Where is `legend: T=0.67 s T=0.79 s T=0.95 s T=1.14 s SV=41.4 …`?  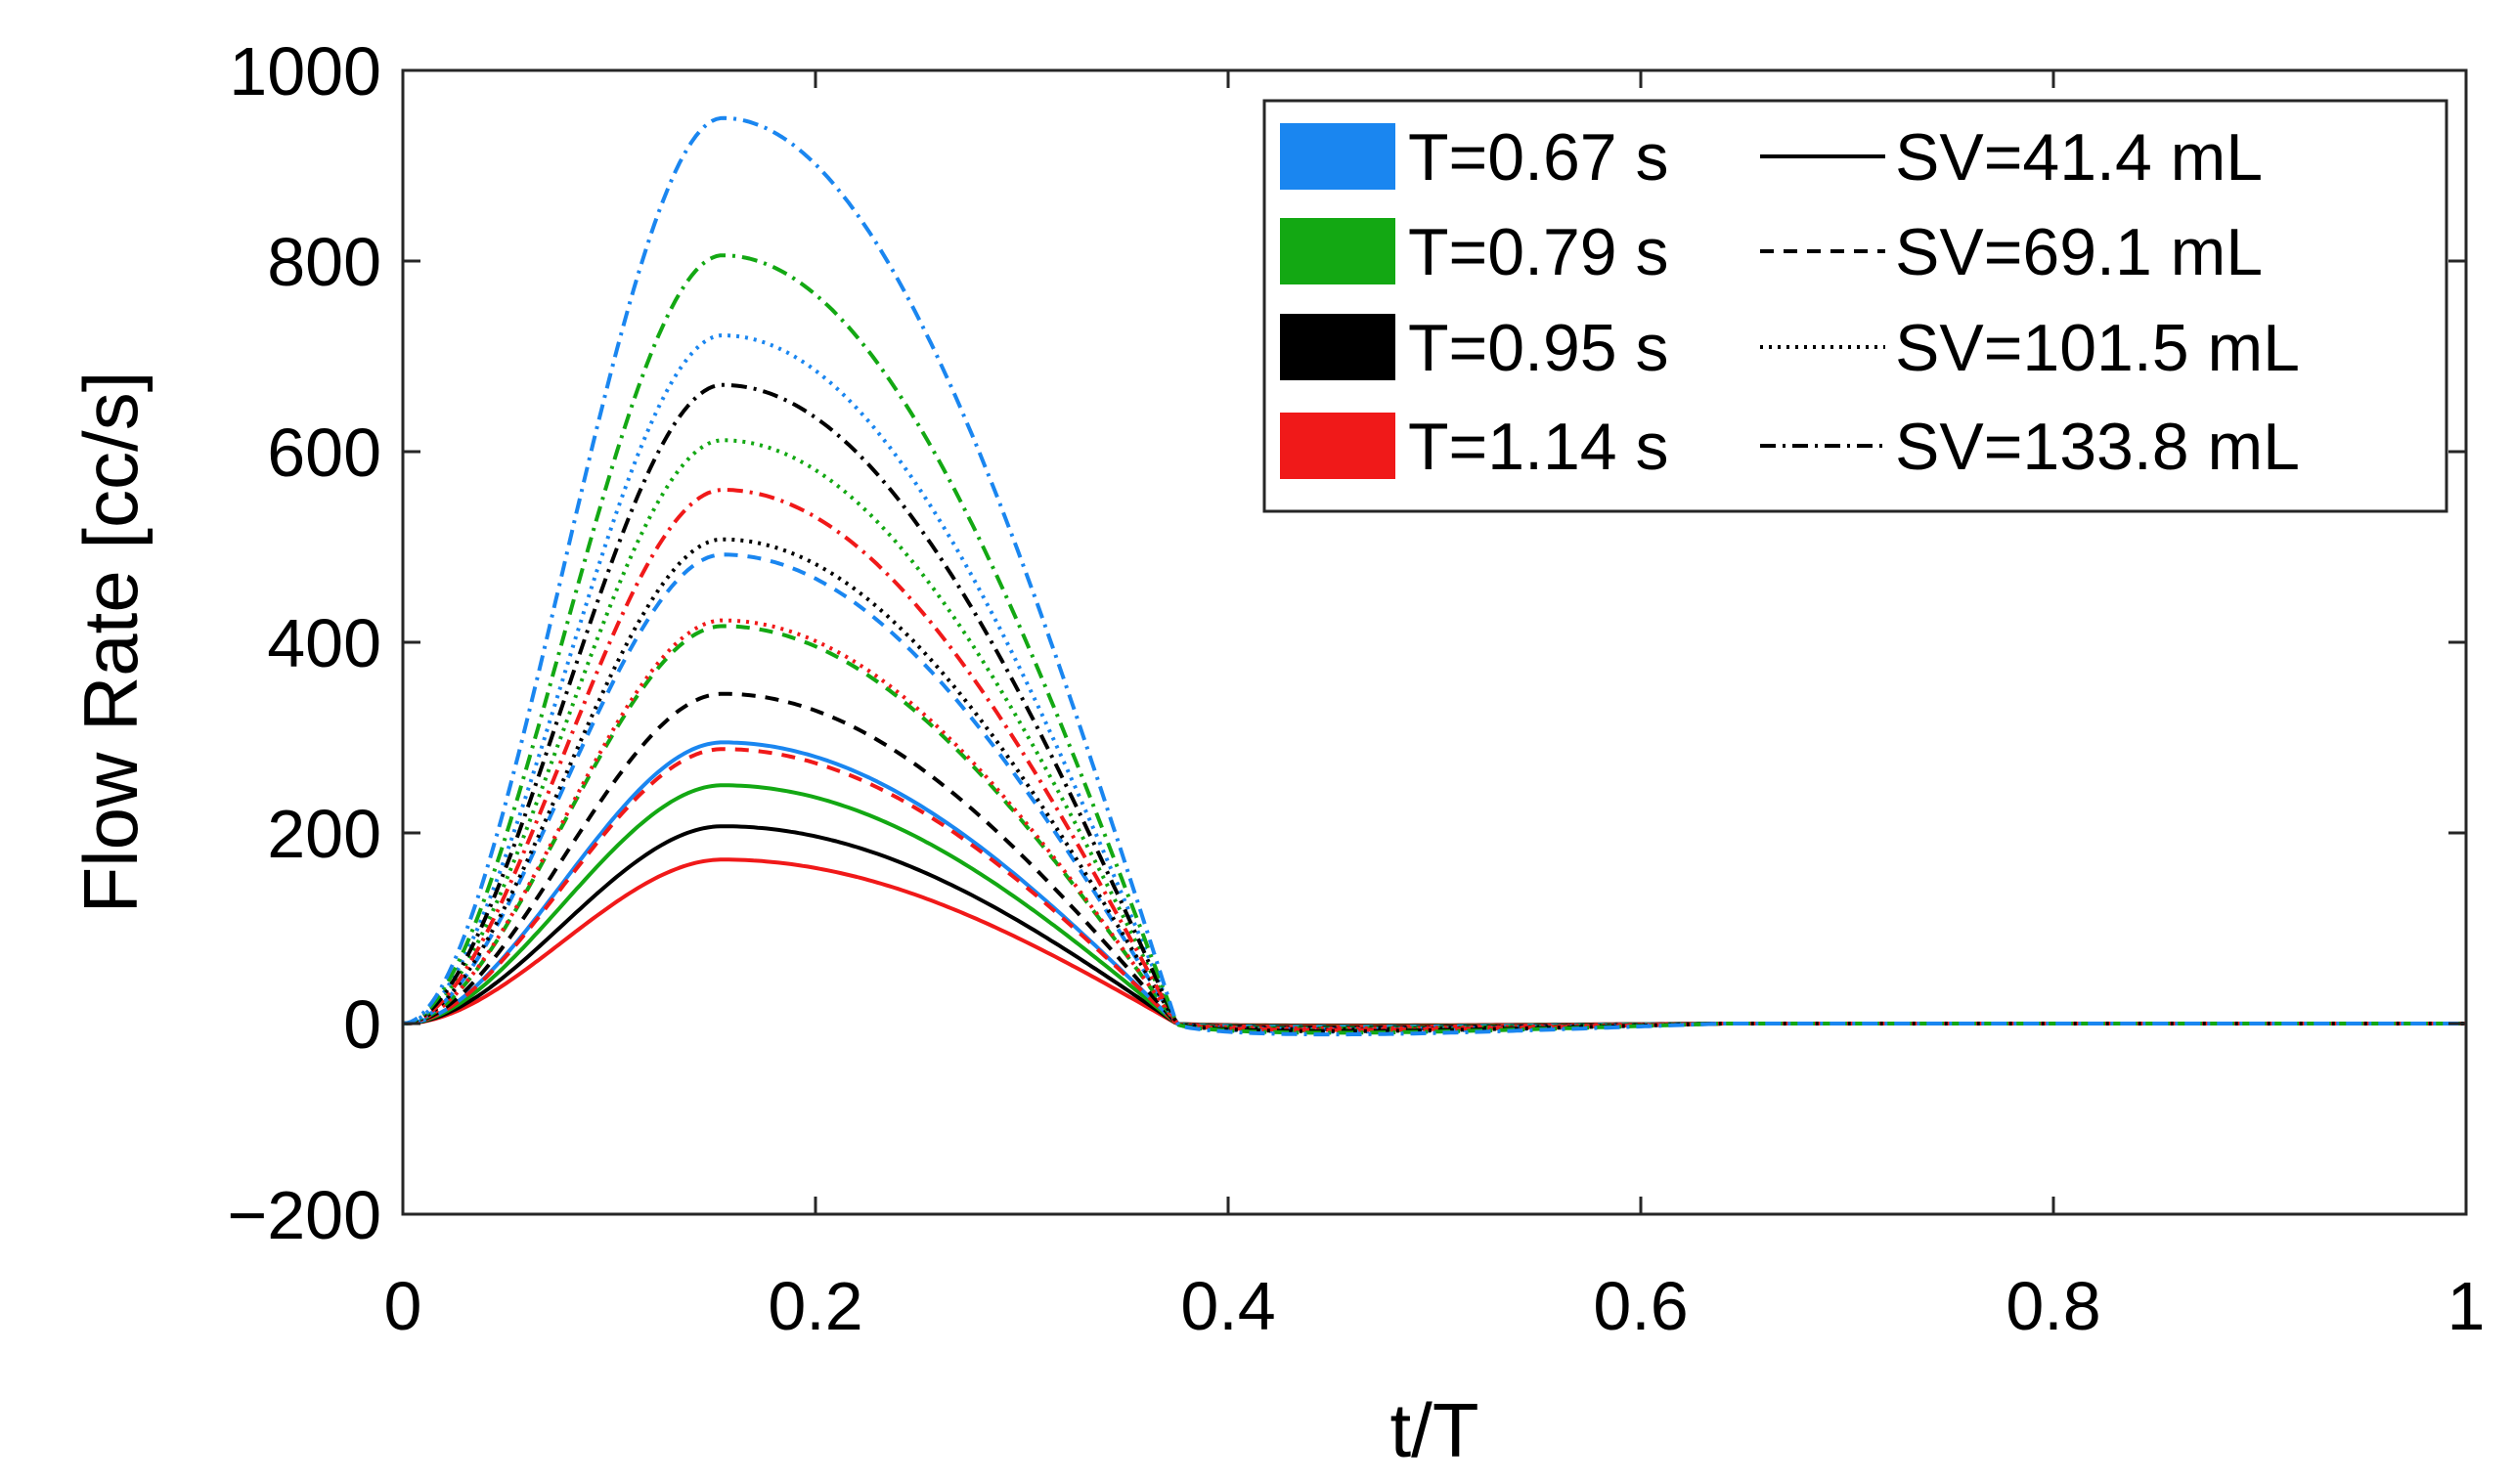
legend: T=0.67 s T=0.79 s T=0.95 s T=1.14 s SV=41.4 … is located at coordinates (1855, 306).